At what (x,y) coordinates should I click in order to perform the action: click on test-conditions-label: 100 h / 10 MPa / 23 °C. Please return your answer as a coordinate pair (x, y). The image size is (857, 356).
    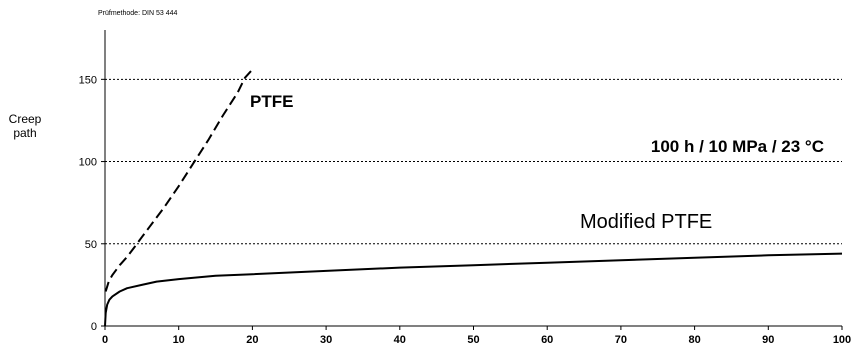
    Looking at the image, I should click on (737, 146).